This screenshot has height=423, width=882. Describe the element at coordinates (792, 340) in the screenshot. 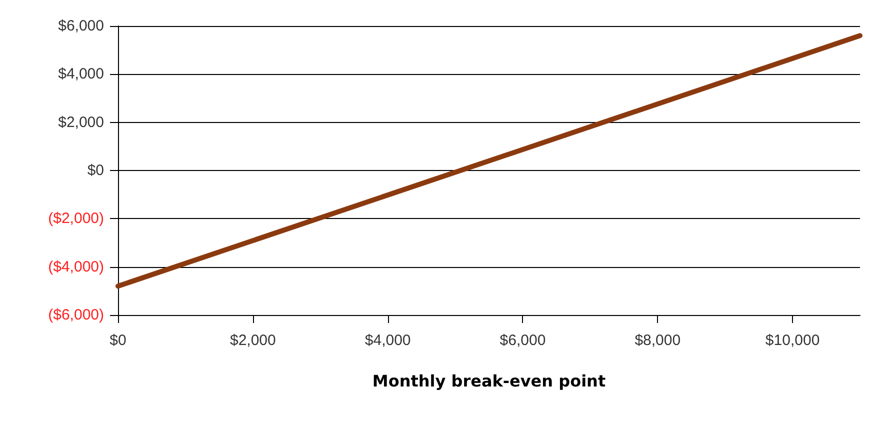

I see `x-tick-label: $10,000` at that location.